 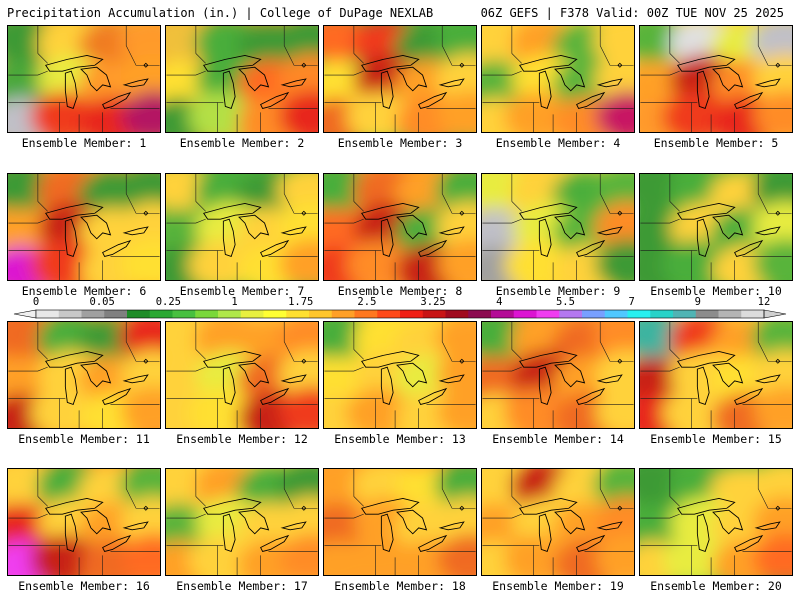 What do you see at coordinates (558, 143) in the screenshot?
I see `ensemble-member-caption: Ensemble Member: 4` at bounding box center [558, 143].